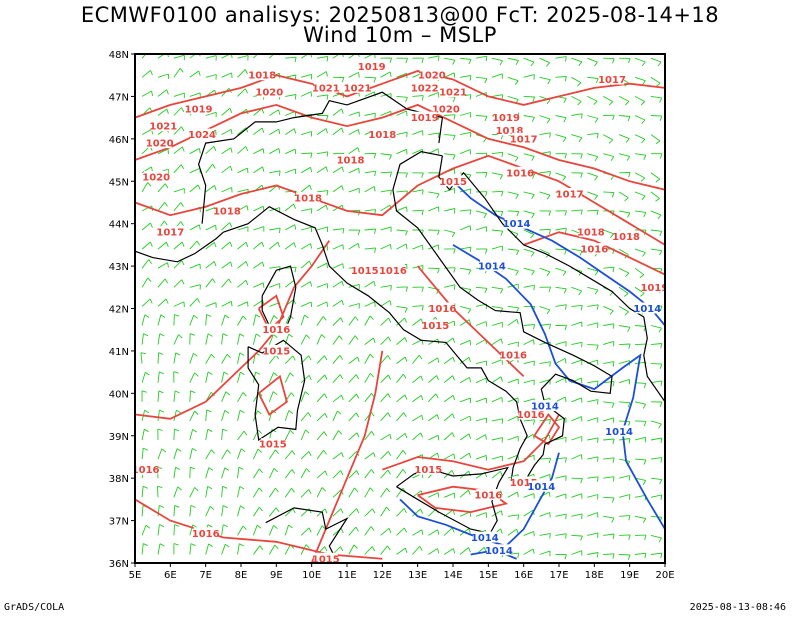 The image size is (800, 618). What do you see at coordinates (320, 157) in the screenshot?
I see `alps-border` at bounding box center [320, 157].